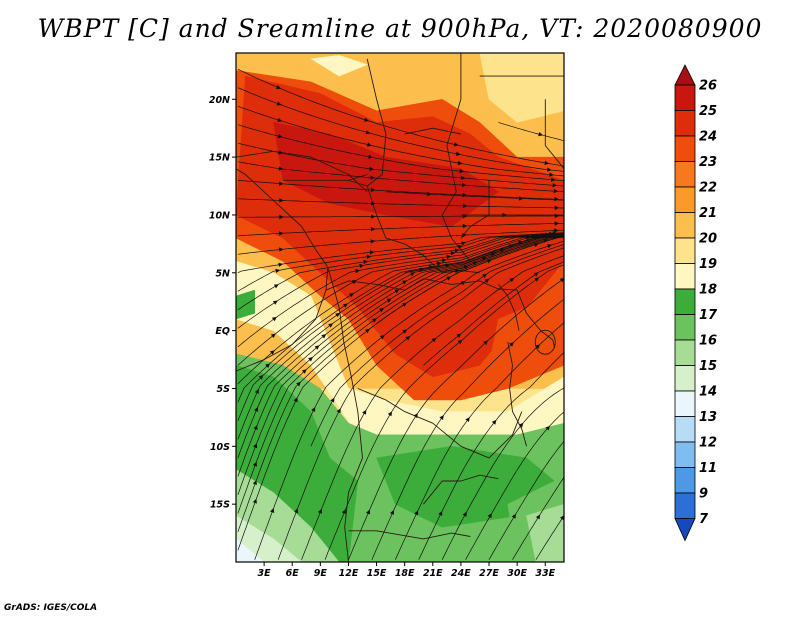 This screenshot has height=618, width=800. I want to click on colorbar-label: 19, so click(708, 264).